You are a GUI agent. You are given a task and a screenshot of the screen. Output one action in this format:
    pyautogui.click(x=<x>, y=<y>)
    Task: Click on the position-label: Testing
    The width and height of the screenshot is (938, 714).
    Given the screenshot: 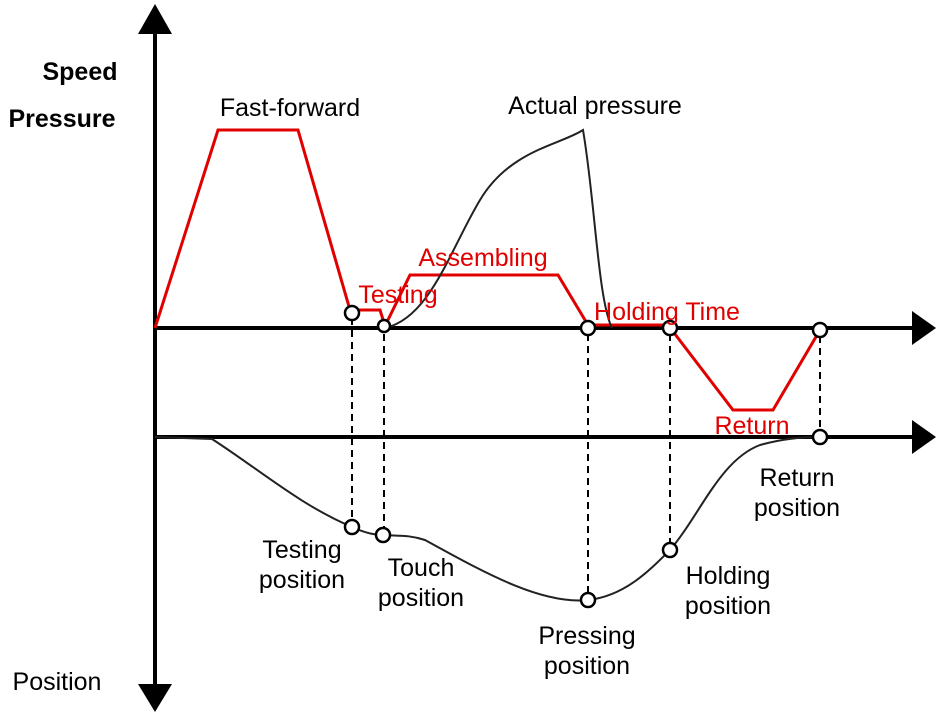 What is the action you would take?
    pyautogui.click(x=301, y=550)
    